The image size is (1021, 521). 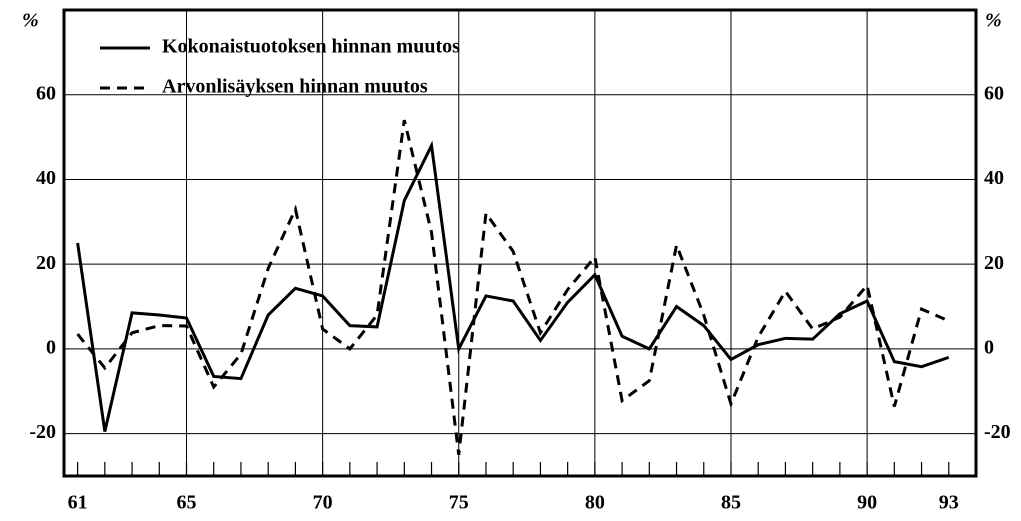 What do you see at coordinates (459, 503) in the screenshot?
I see `x-tick-label: 75` at bounding box center [459, 503].